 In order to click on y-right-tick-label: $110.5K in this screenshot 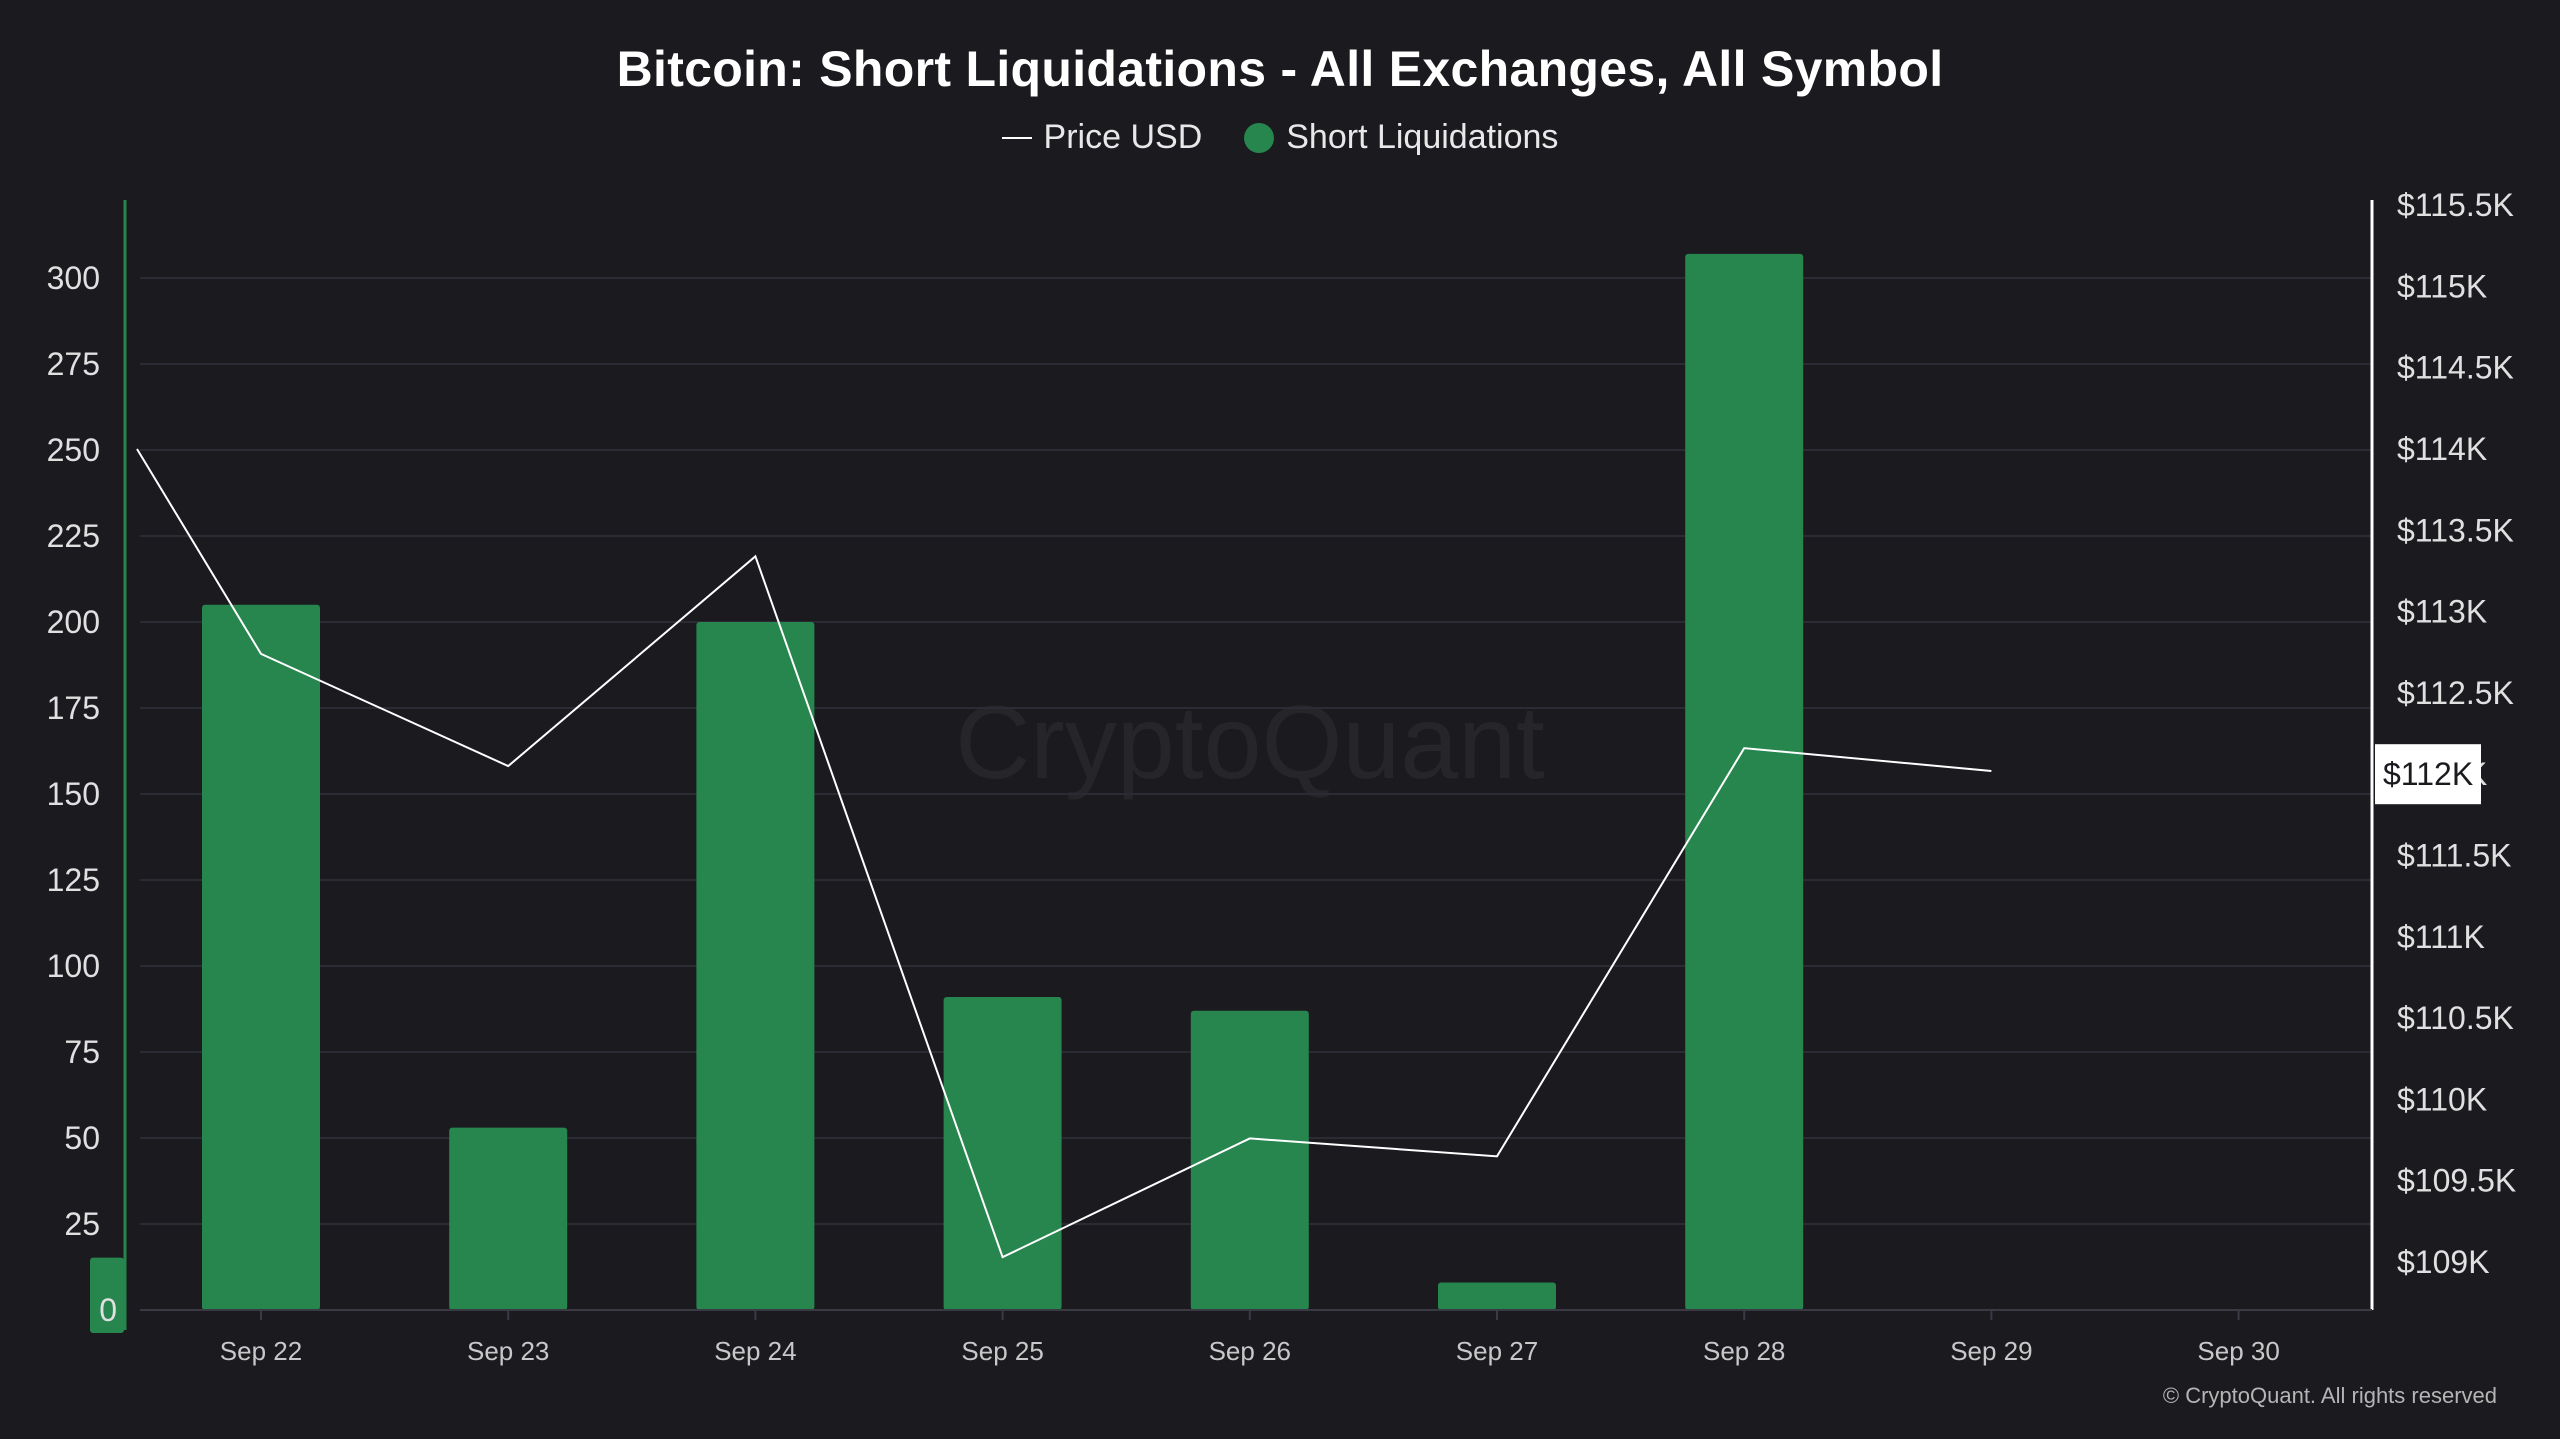, I will do `click(2455, 1018)`.